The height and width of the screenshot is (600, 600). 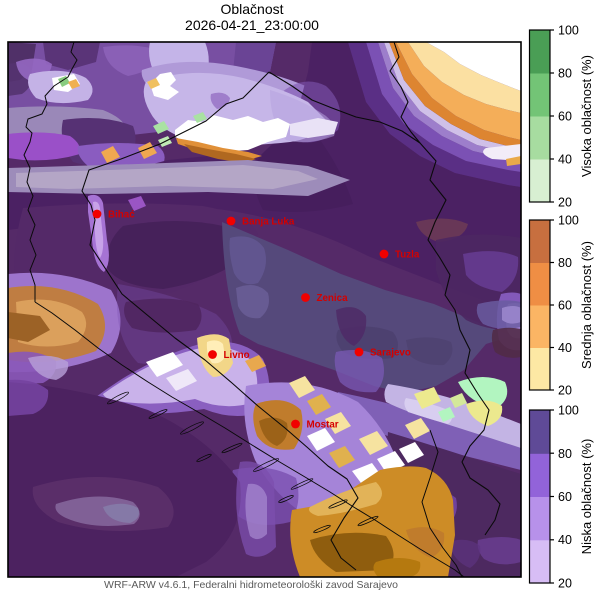 I want to click on svg-text: Livno, so click(x=237, y=355).